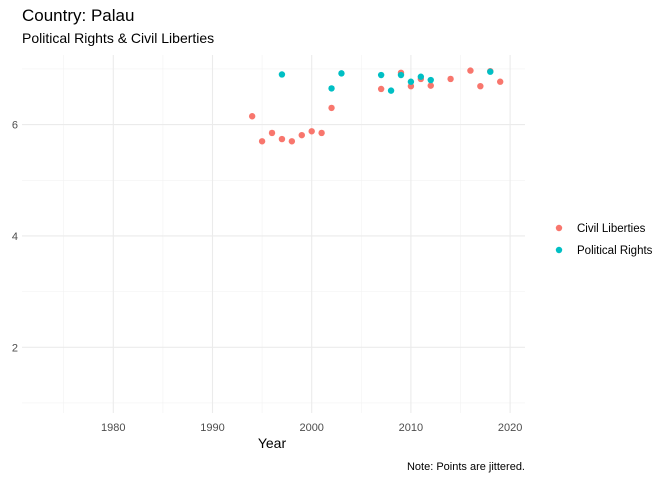  Describe the element at coordinates (604, 240) in the screenshot. I see `legend: Civil Liberties Political Rights` at that location.